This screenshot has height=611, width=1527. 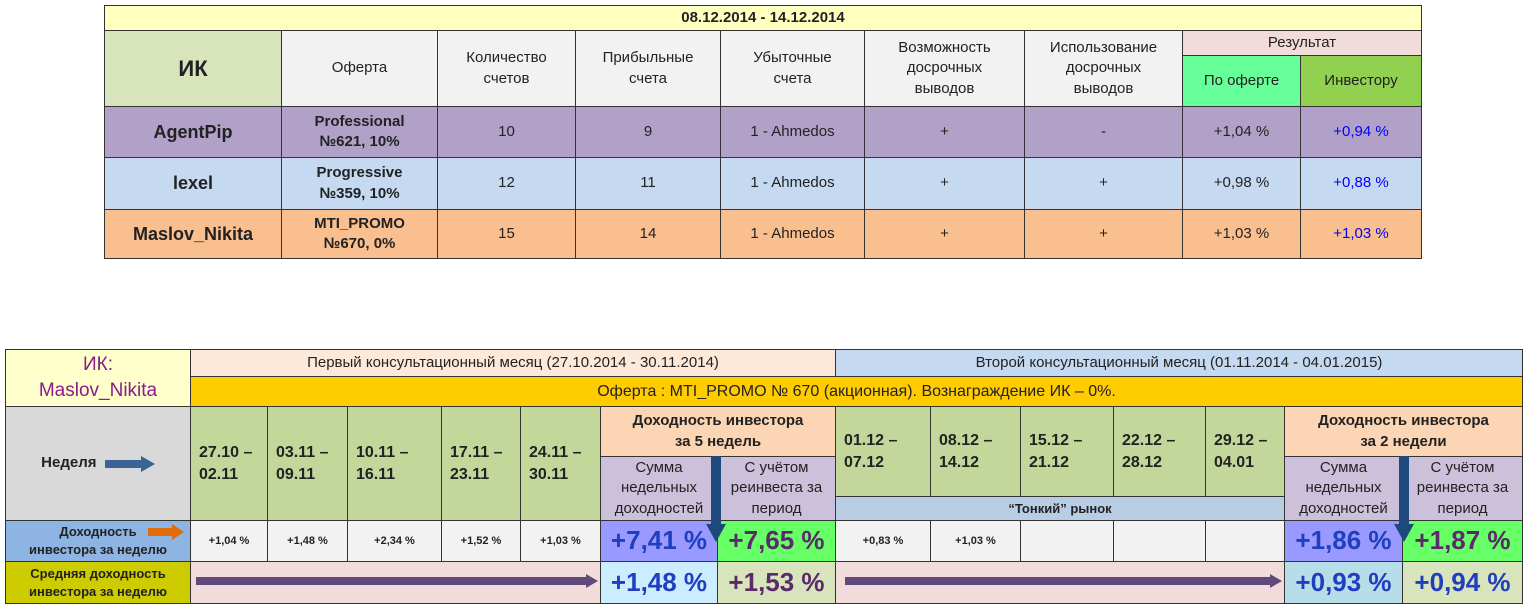 What do you see at coordinates (1462, 541) in the screenshot?
I see `reinvest-2-weeks: +1,87 %` at bounding box center [1462, 541].